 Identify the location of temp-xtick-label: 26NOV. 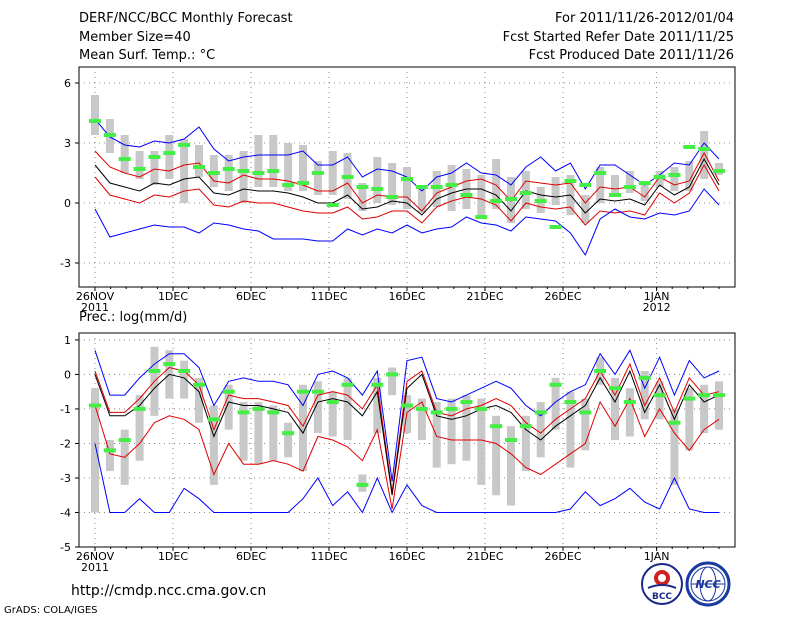
(95, 296).